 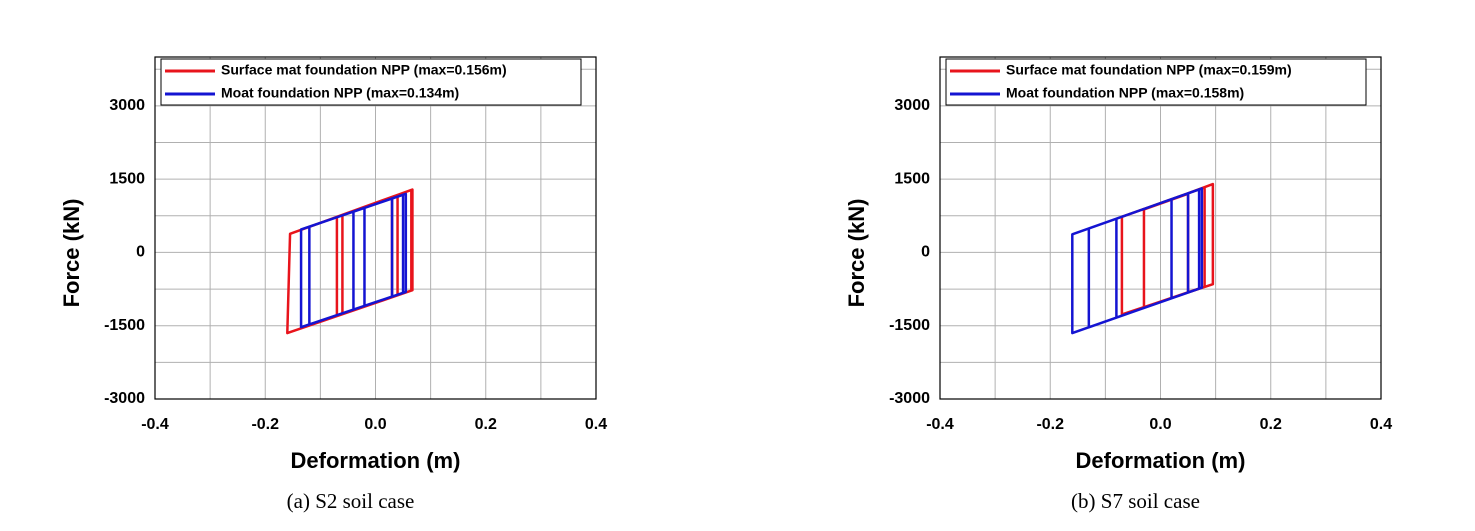 I want to click on caption: (a) S2 soil case, so click(x=351, y=501).